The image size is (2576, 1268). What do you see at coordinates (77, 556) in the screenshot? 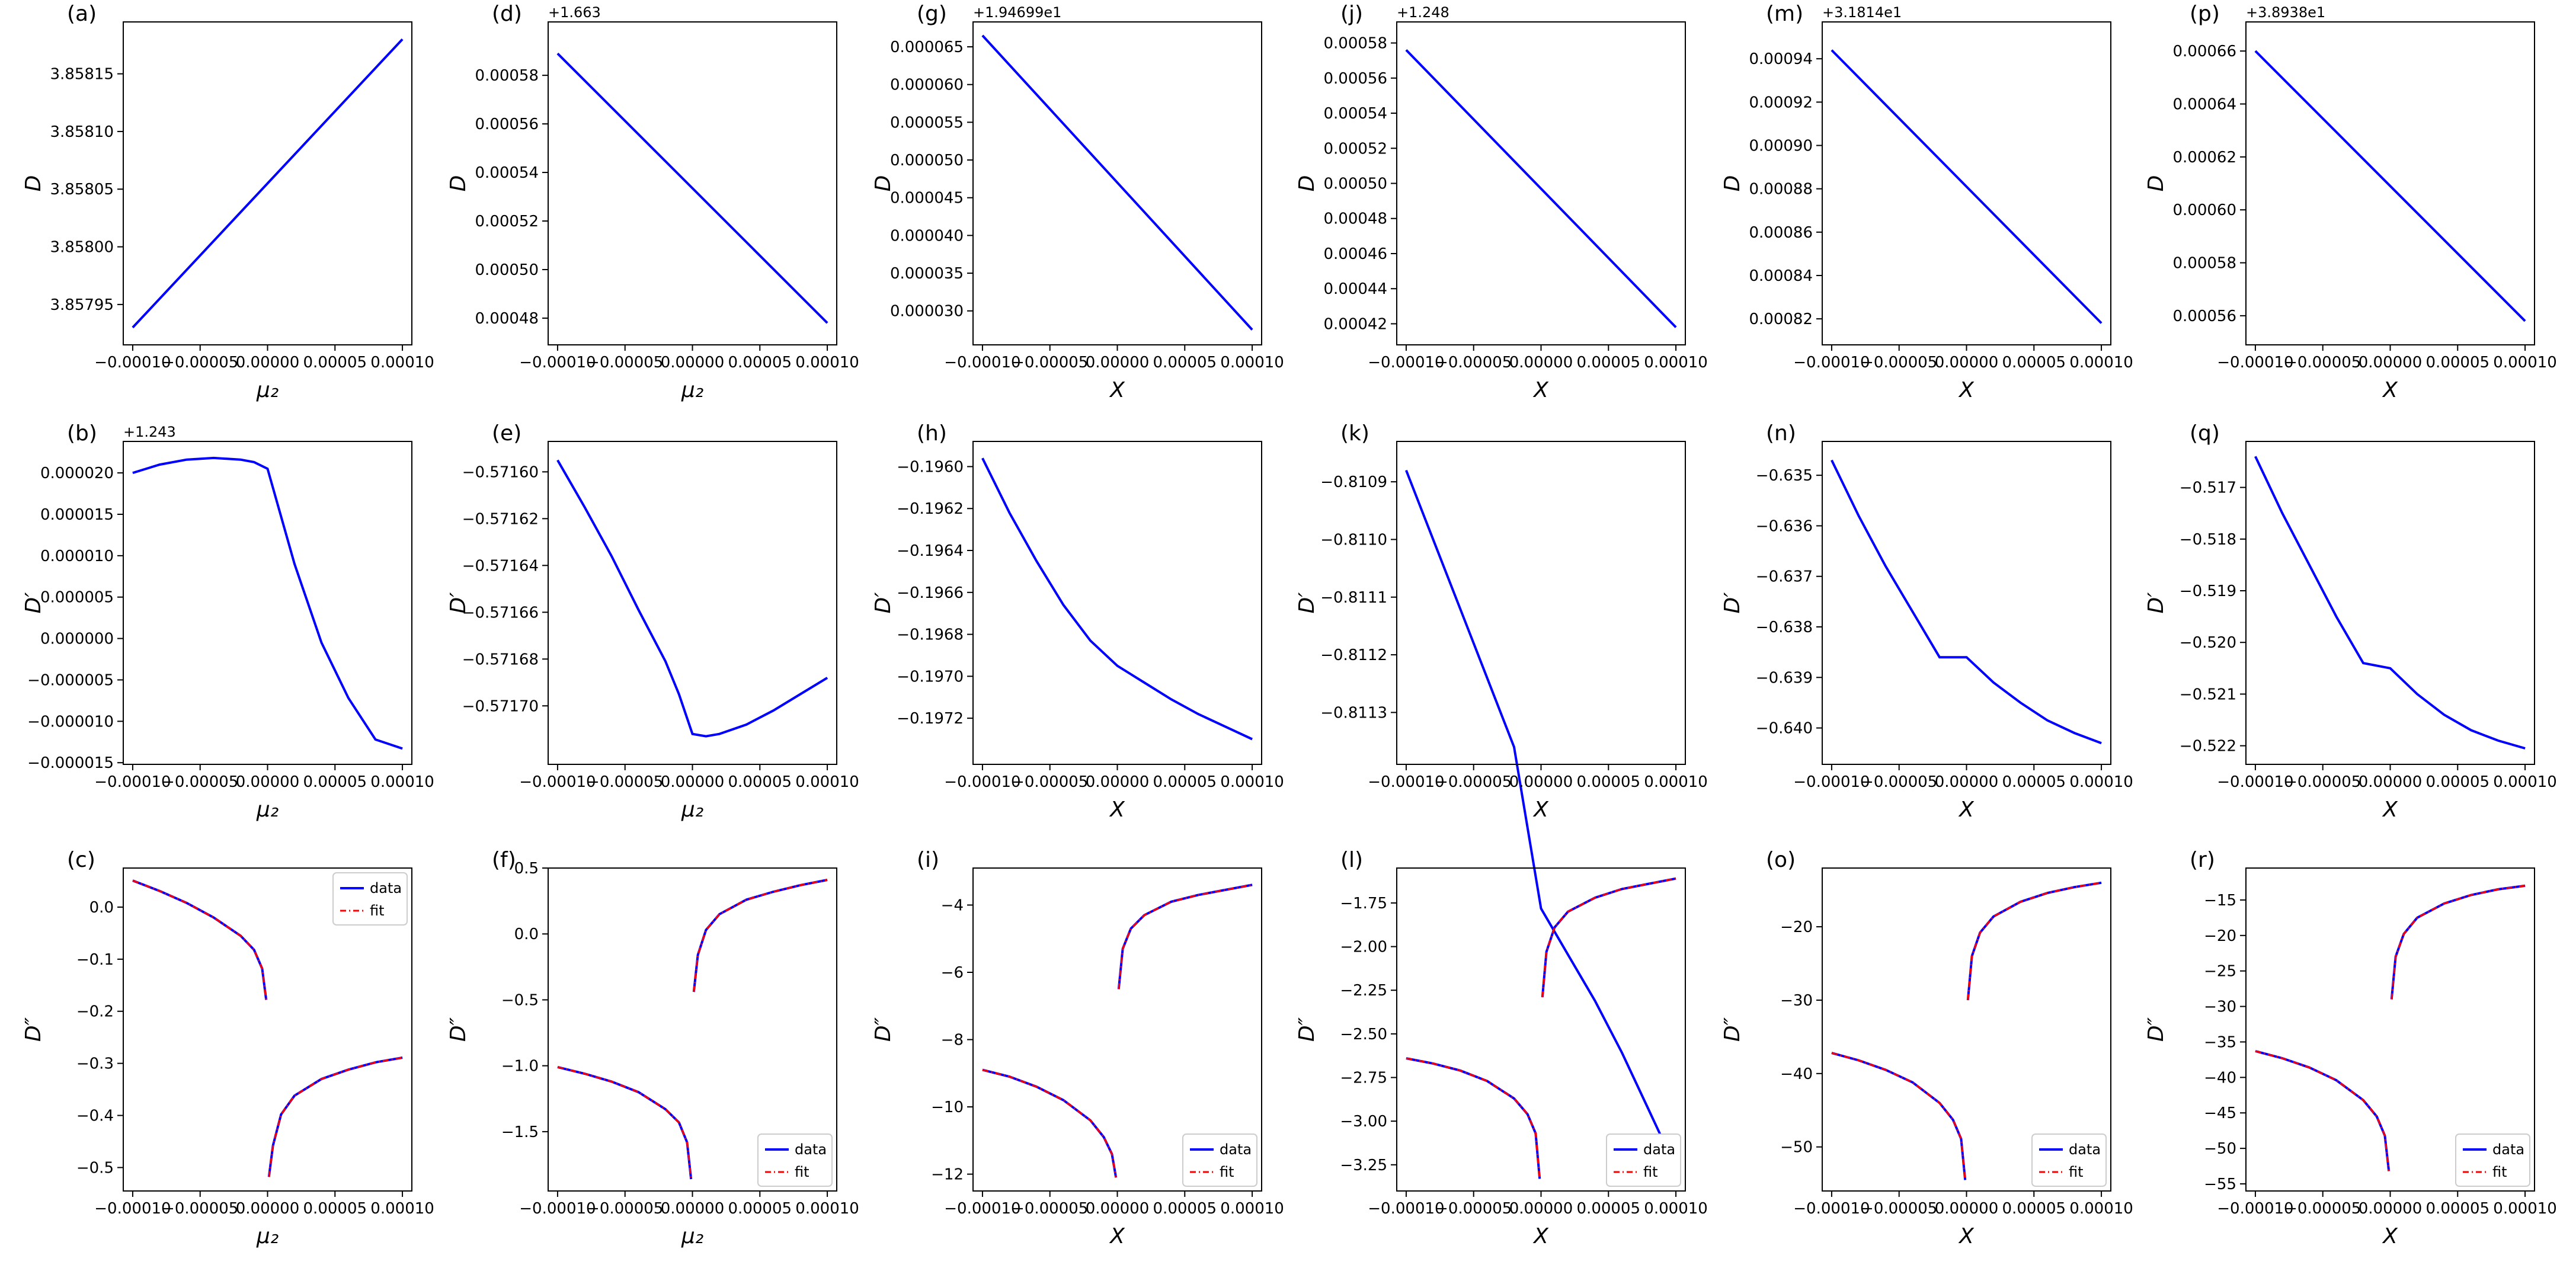
I see `y-tick-label-b-5: 0.000010` at bounding box center [77, 556].